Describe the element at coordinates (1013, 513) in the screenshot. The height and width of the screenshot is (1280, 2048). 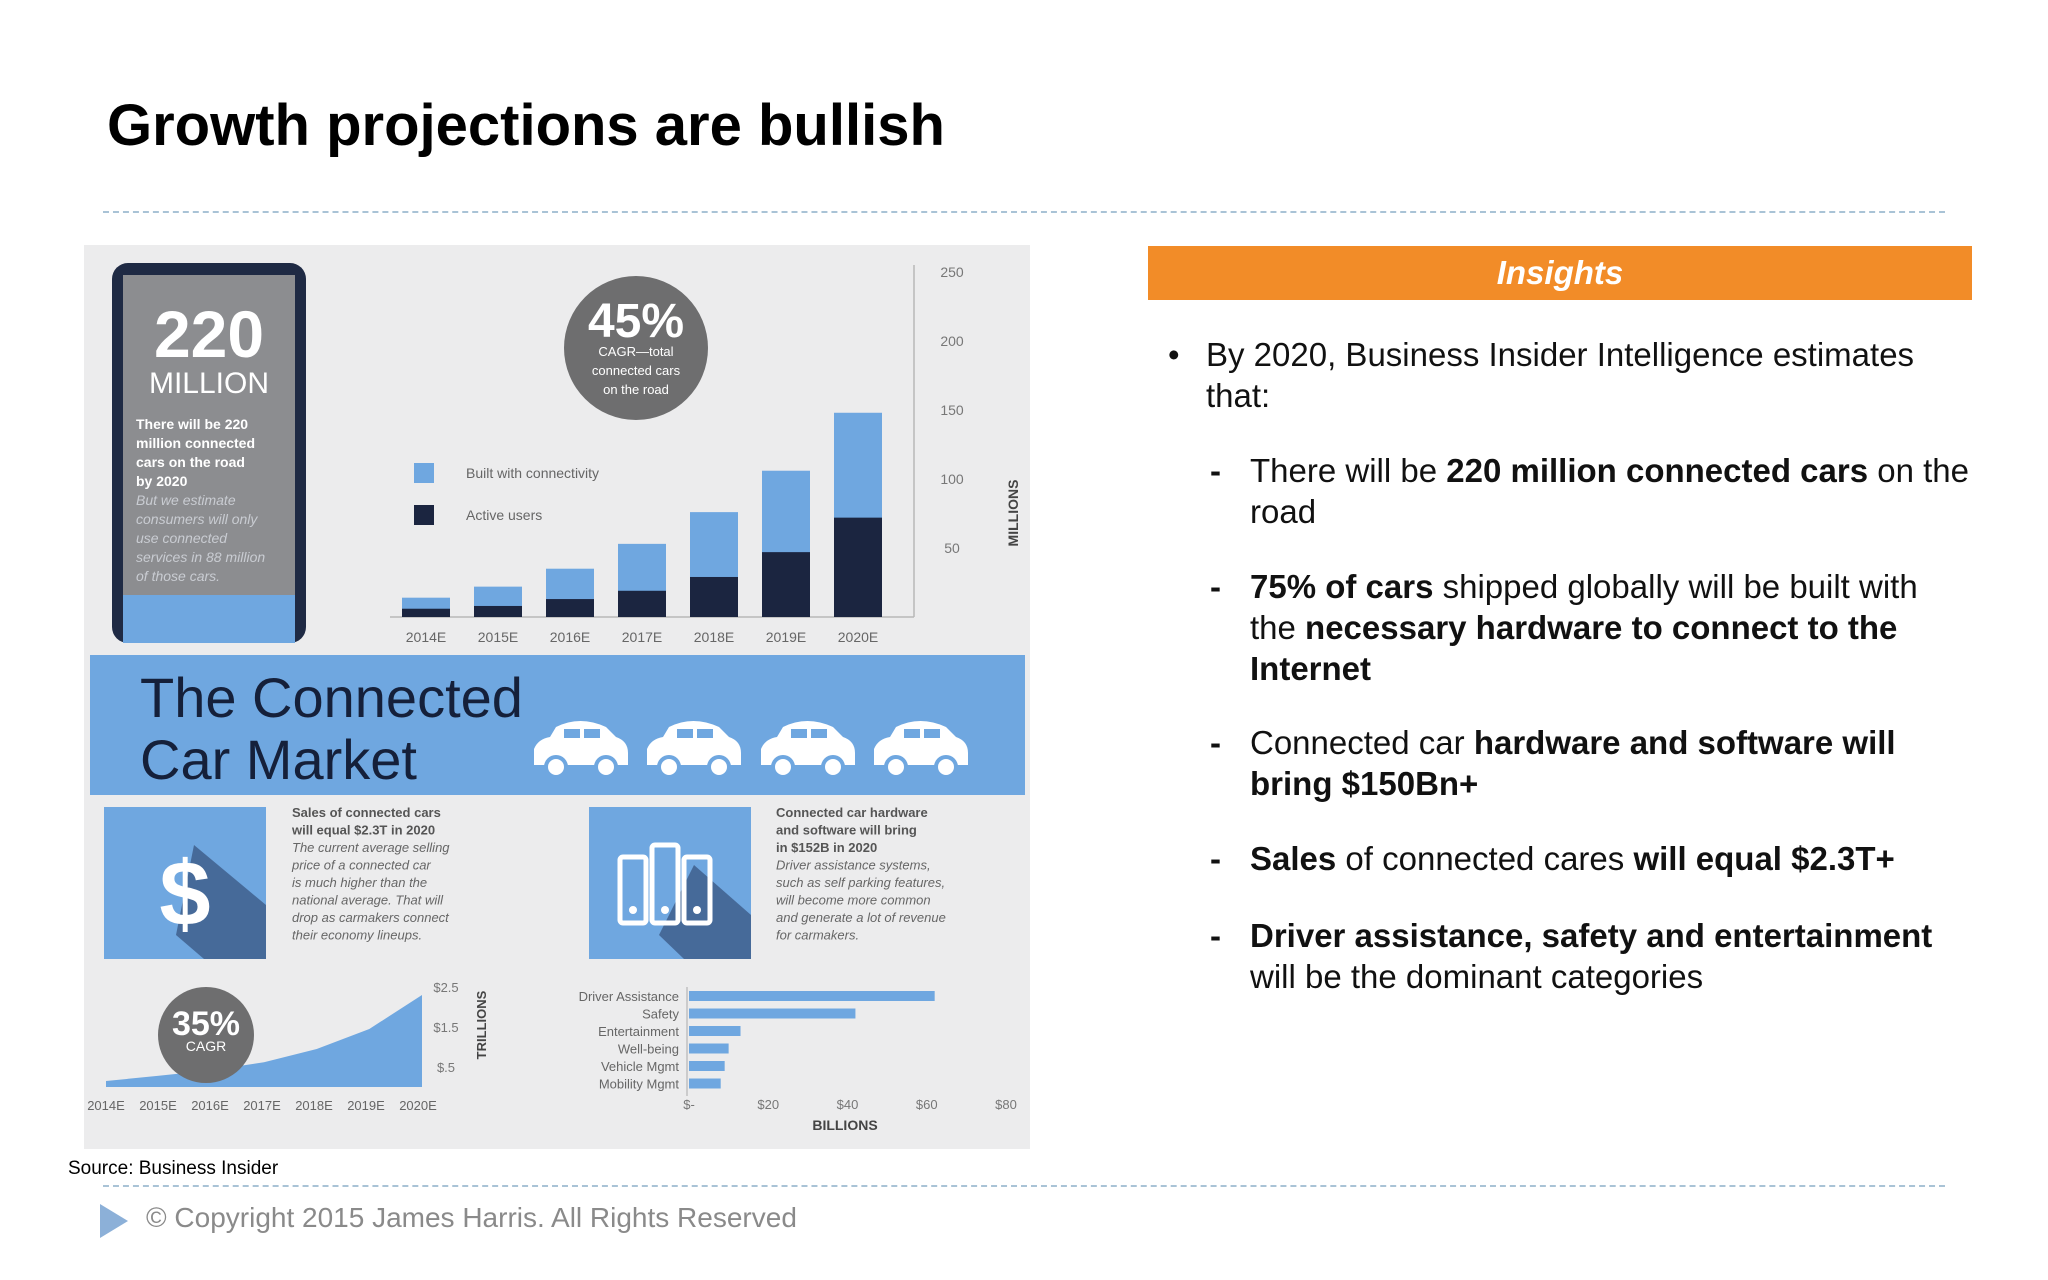
I see `bar-chart-ylabel: MILLIONS` at that location.